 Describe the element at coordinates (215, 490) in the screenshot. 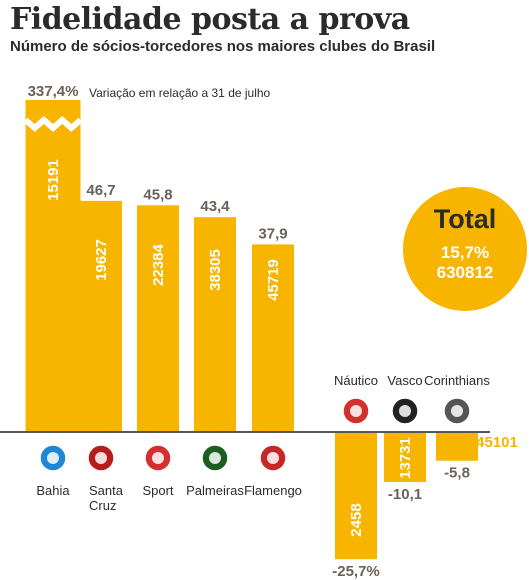

I see `category-label: Palmeiras` at that location.